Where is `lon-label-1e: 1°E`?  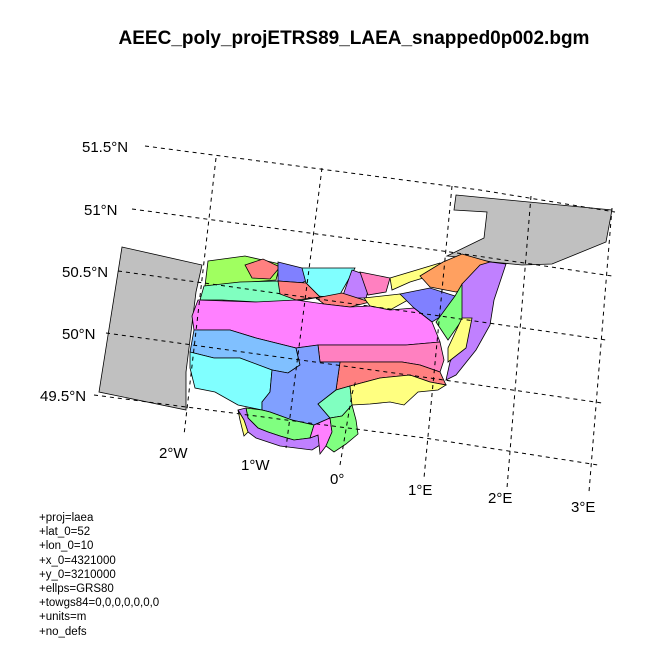
lon-label-1e: 1°E is located at coordinates (420, 490).